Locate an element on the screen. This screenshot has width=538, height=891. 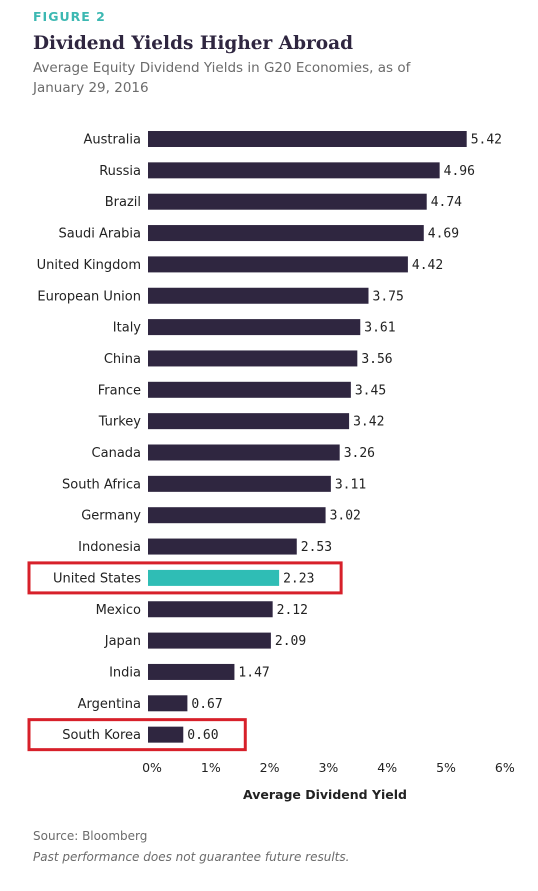
value-label: 3.45 is located at coordinates (370, 390).